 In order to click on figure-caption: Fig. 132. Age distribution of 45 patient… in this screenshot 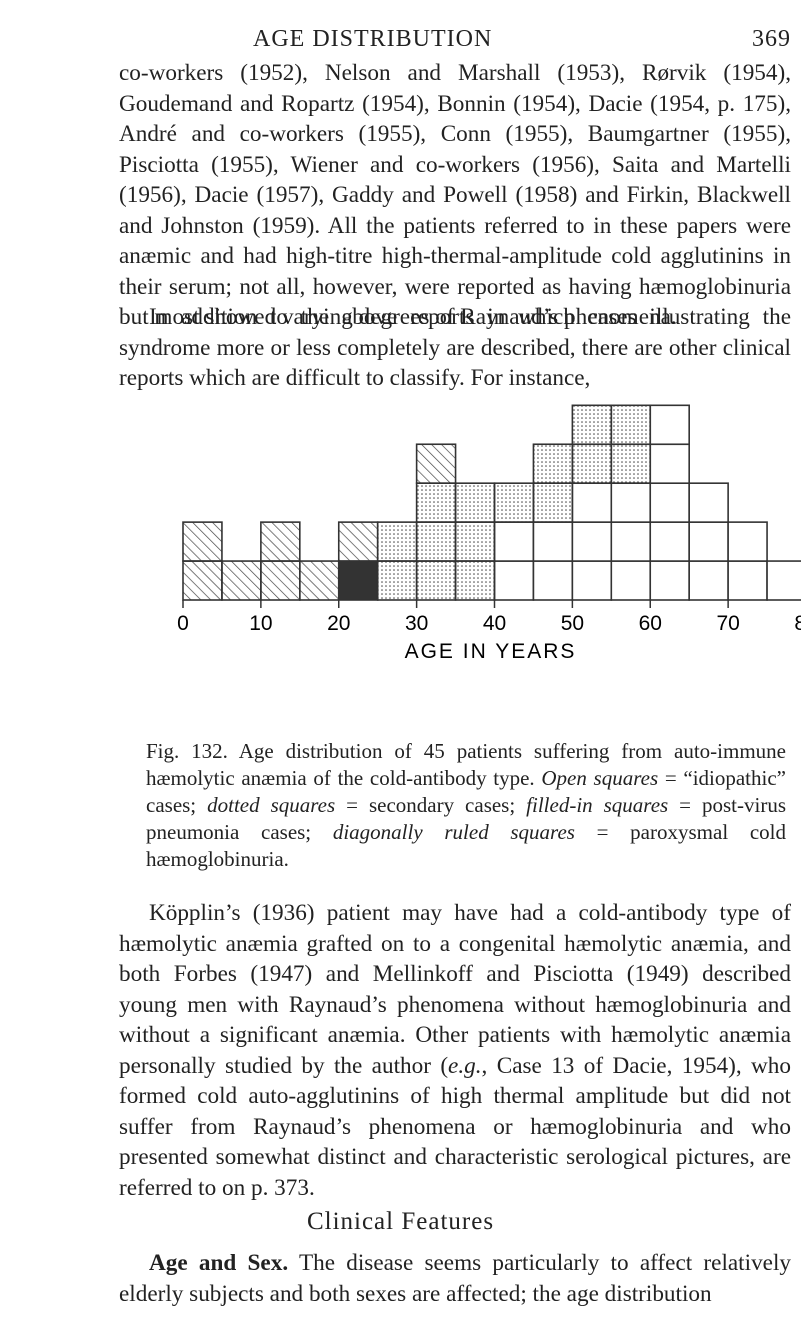, I will do `click(466, 805)`.